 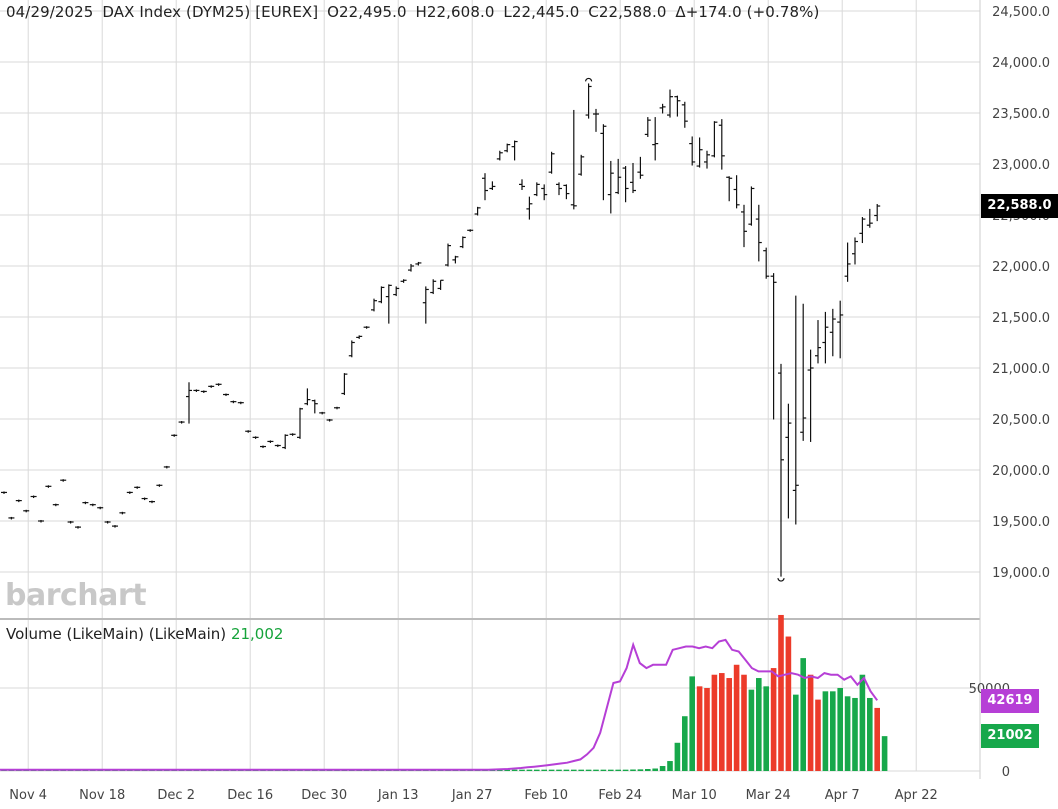 What do you see at coordinates (1019, 206) in the screenshot?
I see `last-price-tag: 22,588.0` at bounding box center [1019, 206].